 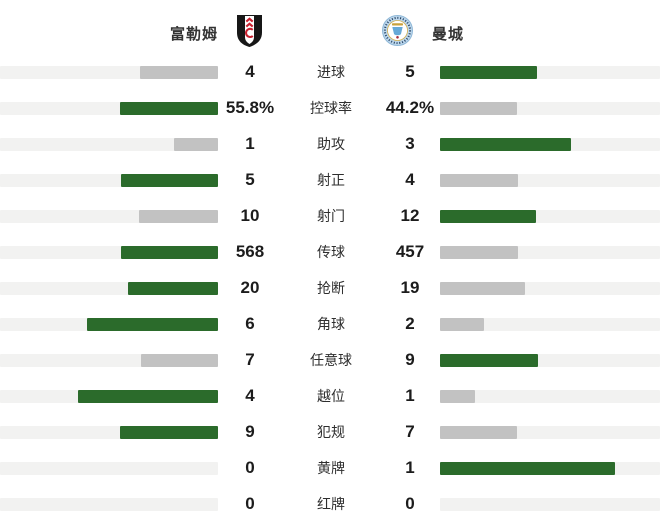 I want to click on away-value: 0, so click(x=410, y=503).